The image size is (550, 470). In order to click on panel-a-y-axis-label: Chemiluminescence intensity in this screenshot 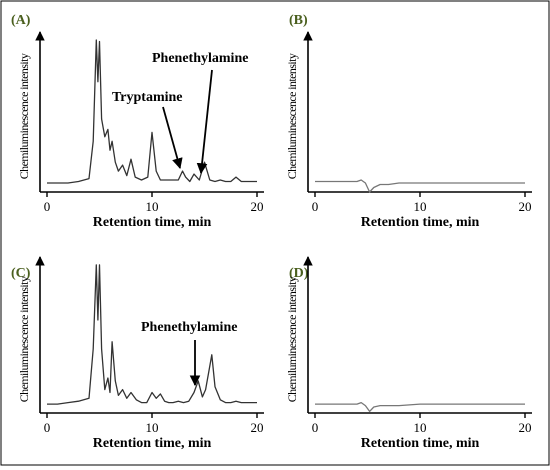, I will do `click(24, 116)`.